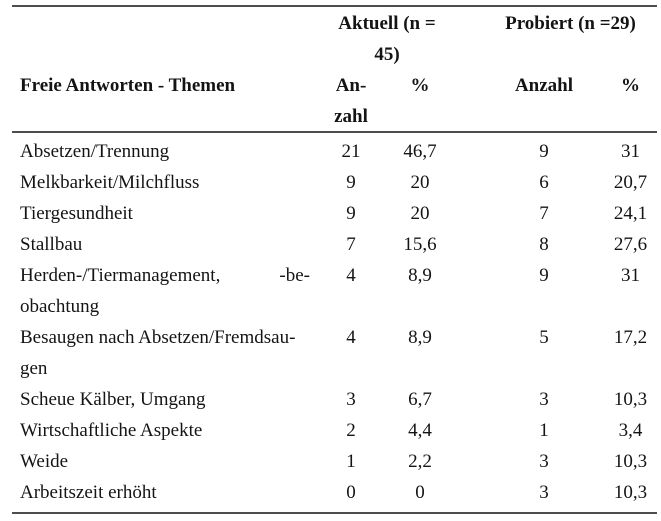  Describe the element at coordinates (95, 151) in the screenshot. I see `row-label-segment: Absetzen/Trennung` at that location.